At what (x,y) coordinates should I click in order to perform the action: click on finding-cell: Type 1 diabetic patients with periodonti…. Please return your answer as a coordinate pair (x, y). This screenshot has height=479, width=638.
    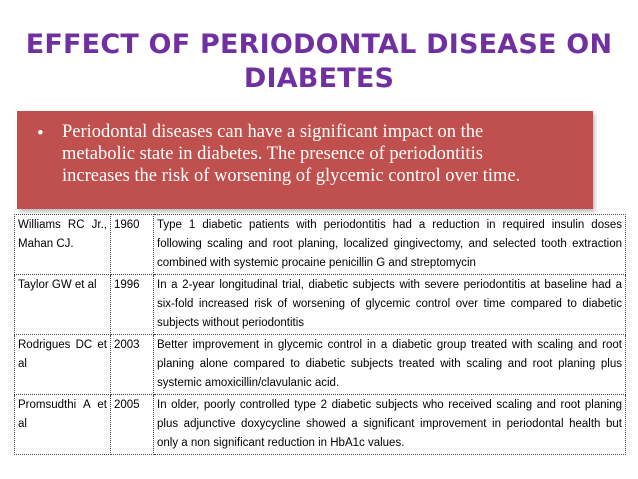
    Looking at the image, I should click on (389, 244).